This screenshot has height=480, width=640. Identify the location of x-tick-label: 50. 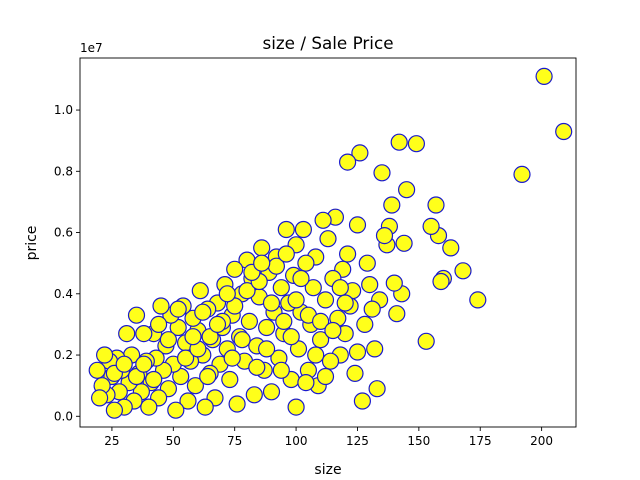
(173, 441).